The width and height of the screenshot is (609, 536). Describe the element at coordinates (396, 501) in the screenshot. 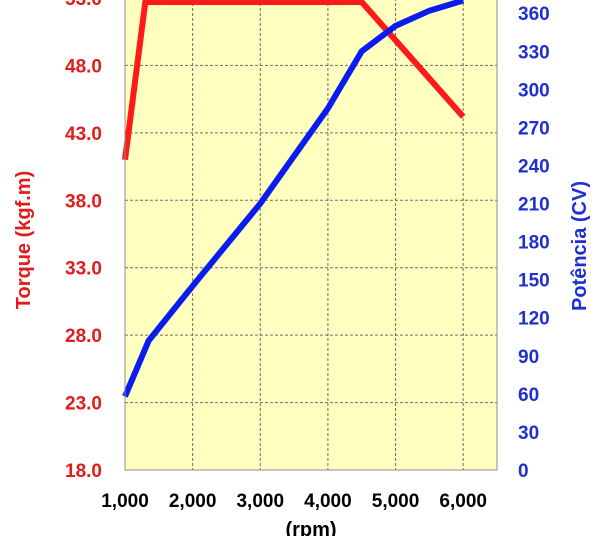

I see `x-axis-tick-label: 5,000` at that location.